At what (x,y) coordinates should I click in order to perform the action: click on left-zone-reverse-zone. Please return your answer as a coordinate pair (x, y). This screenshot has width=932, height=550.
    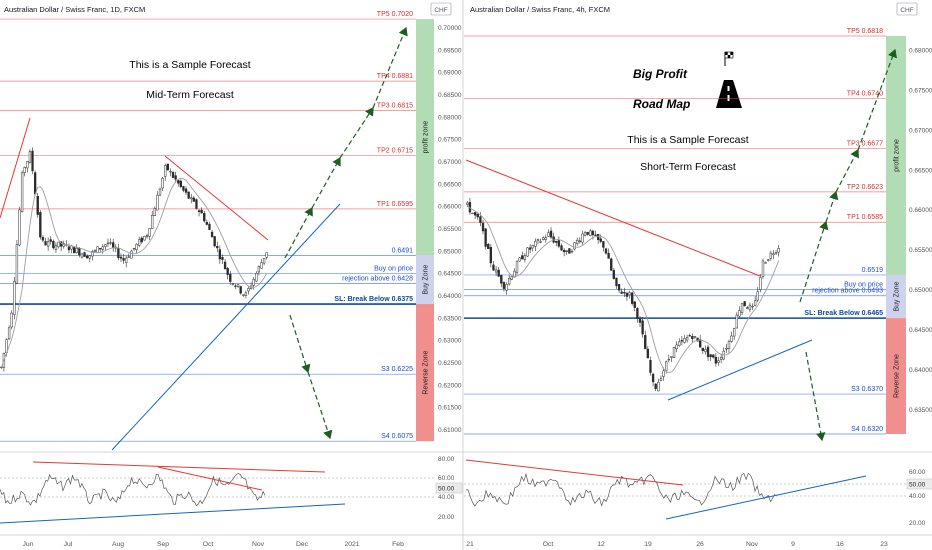
    Looking at the image, I should click on (425, 373).